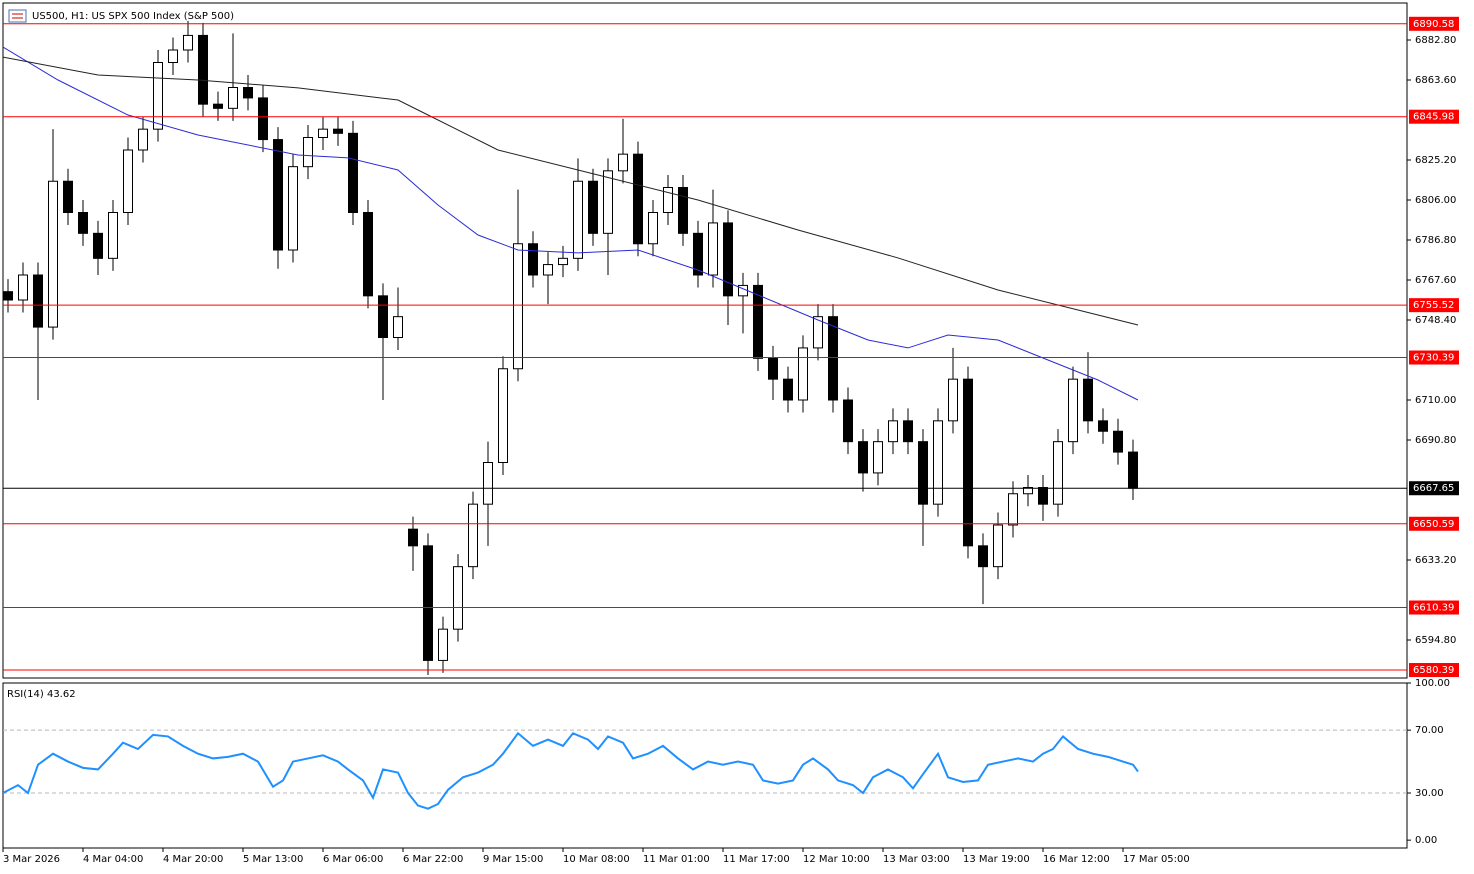  What do you see at coordinates (513, 859) in the screenshot?
I see `x-tick-label: 9 Mar 15:00` at bounding box center [513, 859].